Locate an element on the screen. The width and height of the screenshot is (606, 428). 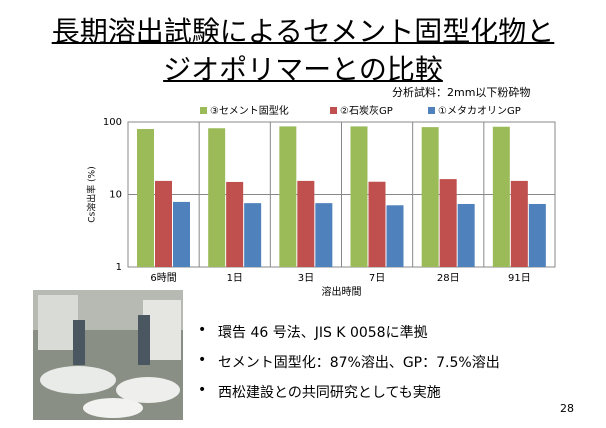
photo is located at coordinates (108, 355).